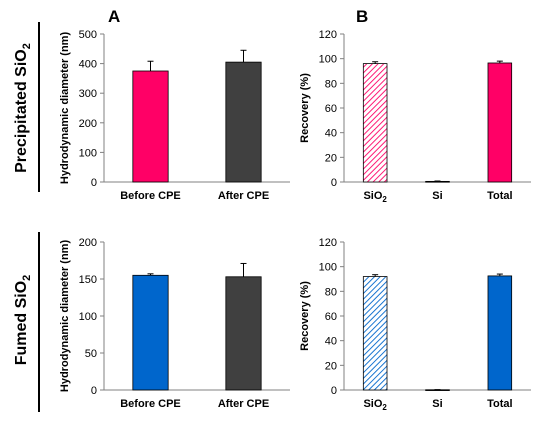  Describe the element at coordinates (88, 35) in the screenshot. I see `precip-diameter-y-tick-label: 500` at that location.